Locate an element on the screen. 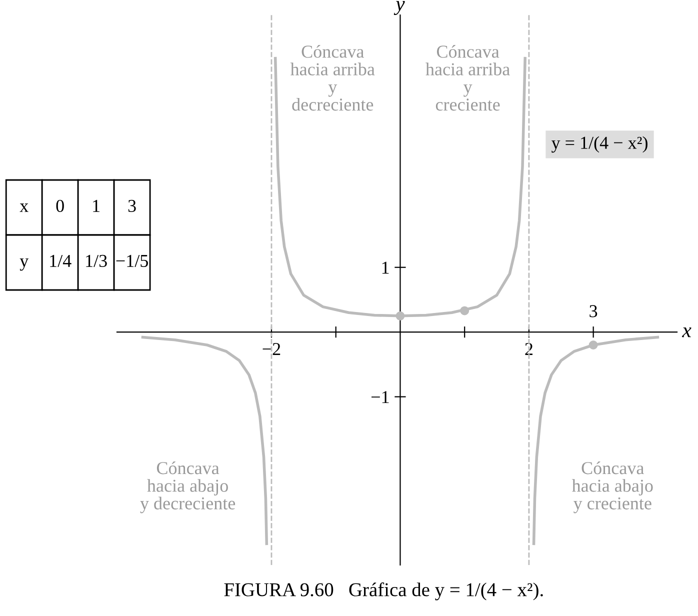 Image resolution: width=698 pixels, height=616 pixels. text: x is located at coordinates (24, 208).